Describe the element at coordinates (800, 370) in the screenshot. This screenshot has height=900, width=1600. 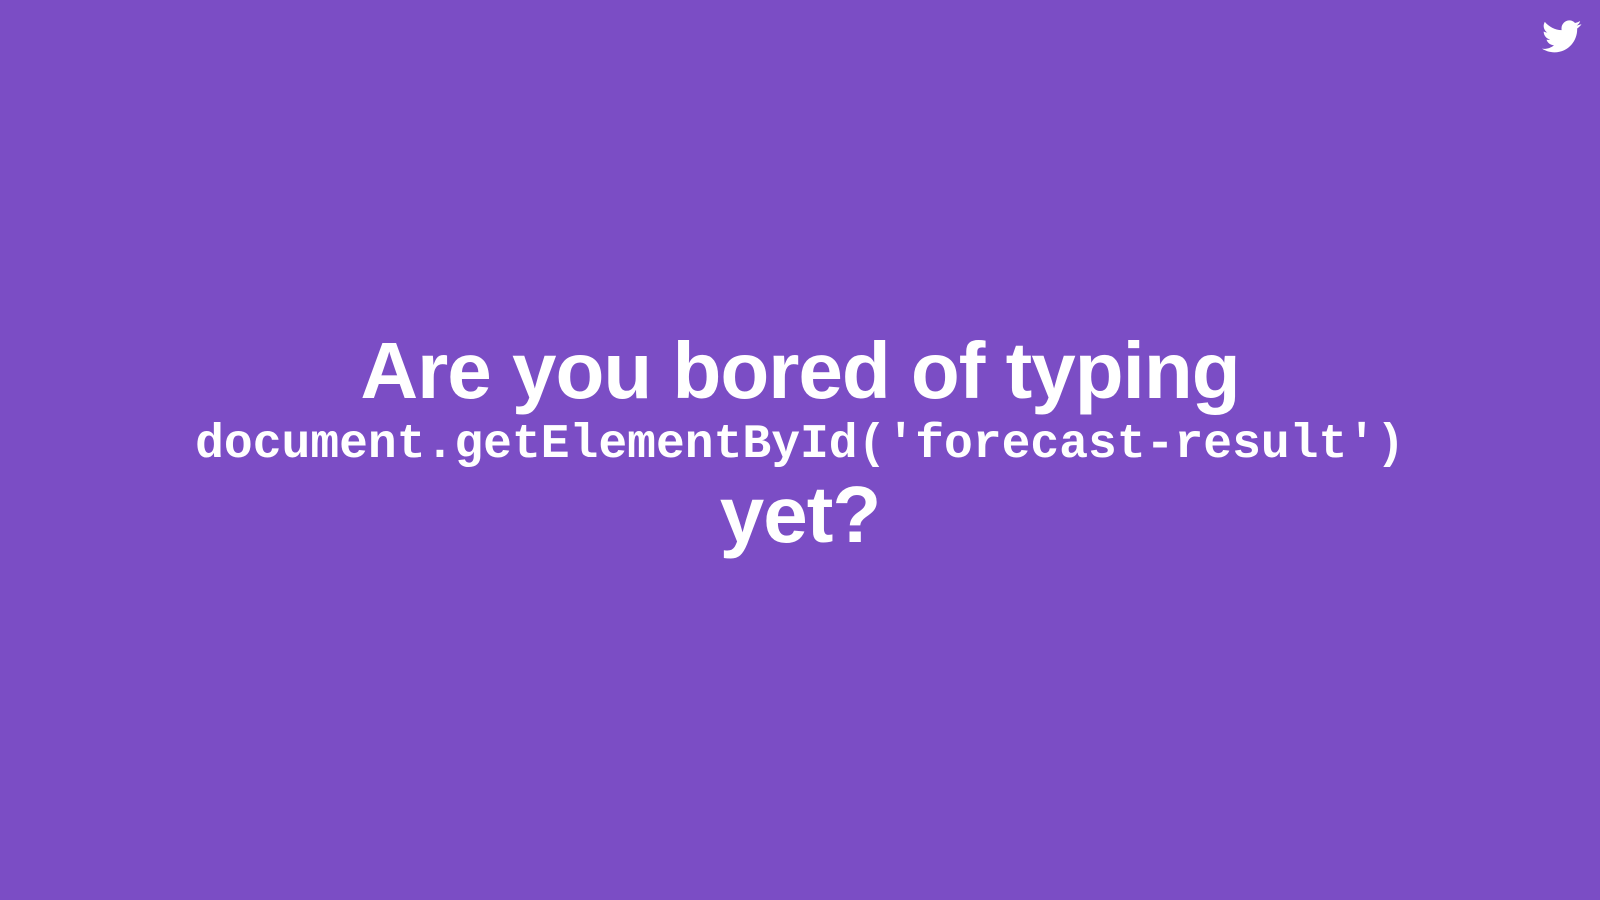
I see `heading-line-1: Are you bored of typing` at that location.